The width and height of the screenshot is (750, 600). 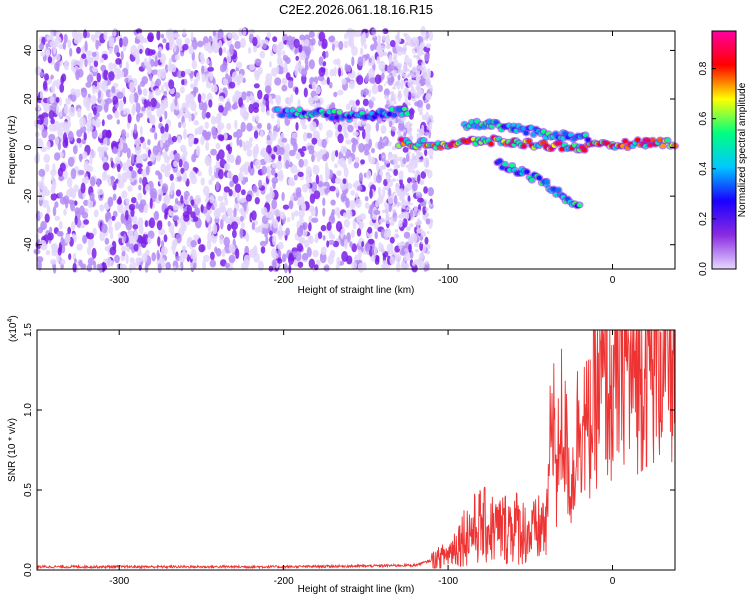 I want to click on x-tick-label: -300, so click(x=119, y=581).